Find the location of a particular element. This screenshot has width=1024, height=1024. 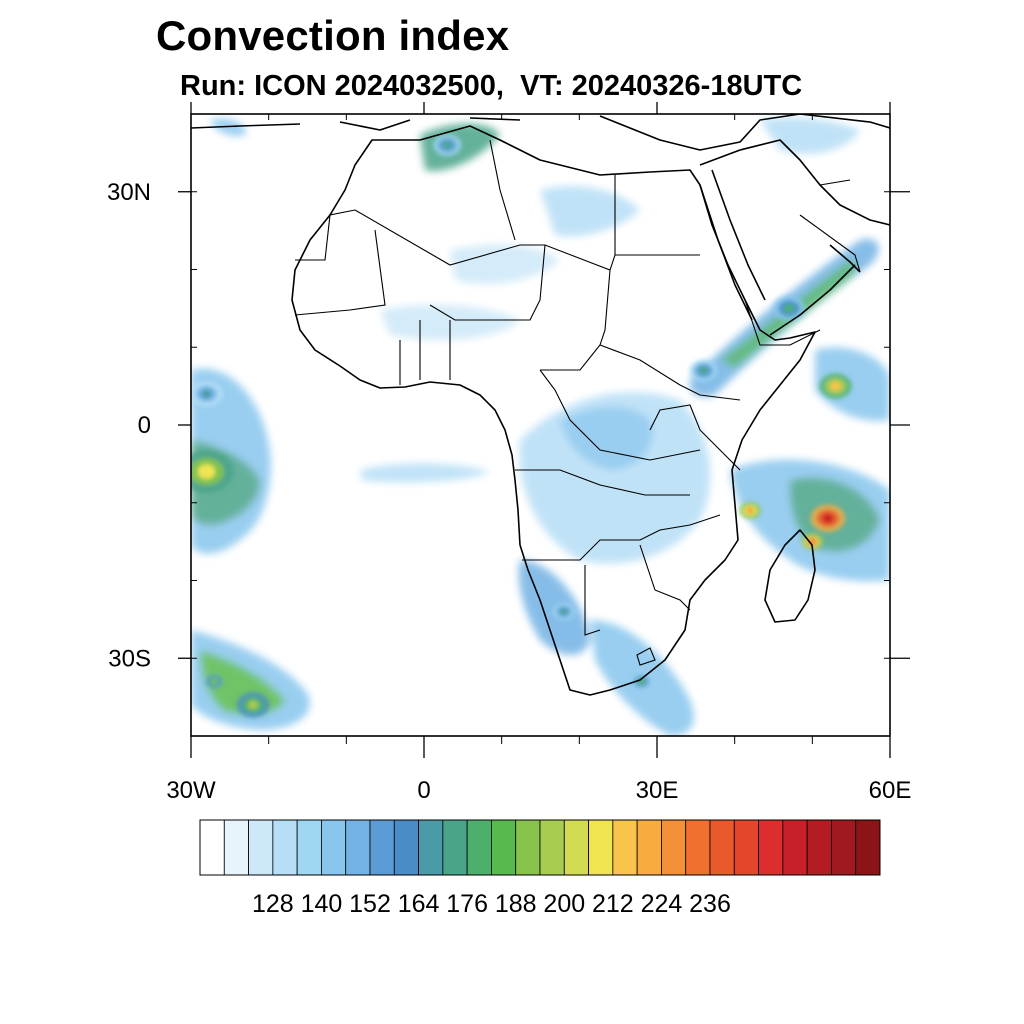

border-niger is located at coordinates (487, 282).